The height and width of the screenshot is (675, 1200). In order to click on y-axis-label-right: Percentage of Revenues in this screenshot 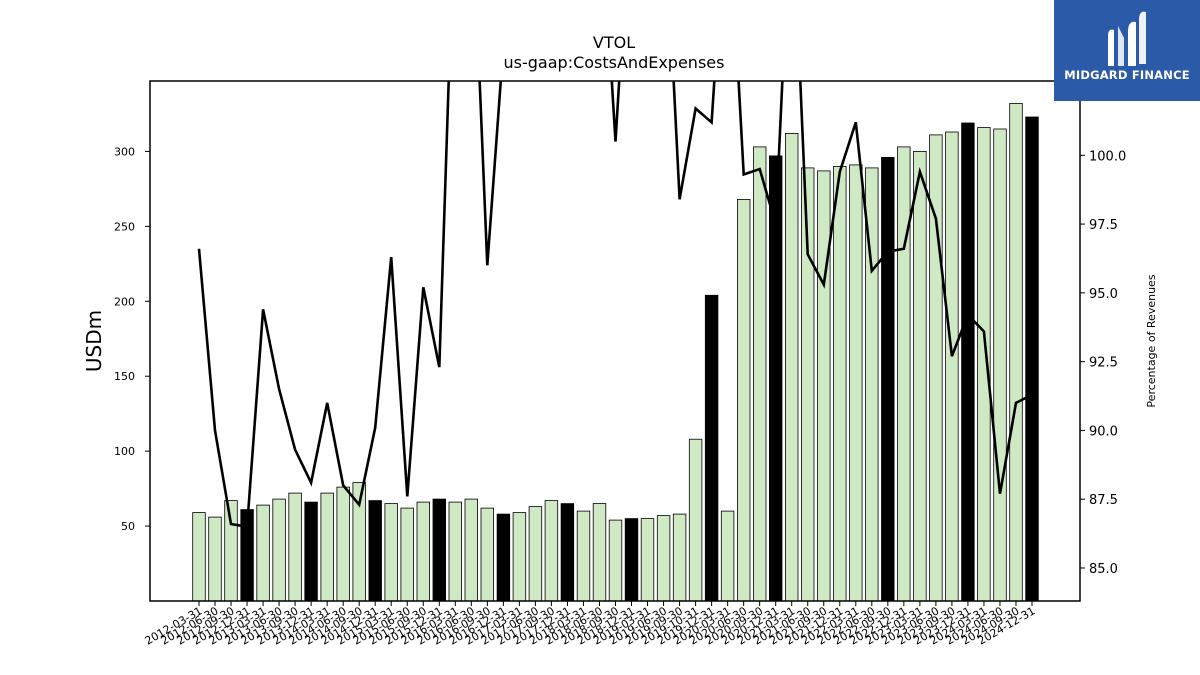, I will do `click(1151, 340)`.